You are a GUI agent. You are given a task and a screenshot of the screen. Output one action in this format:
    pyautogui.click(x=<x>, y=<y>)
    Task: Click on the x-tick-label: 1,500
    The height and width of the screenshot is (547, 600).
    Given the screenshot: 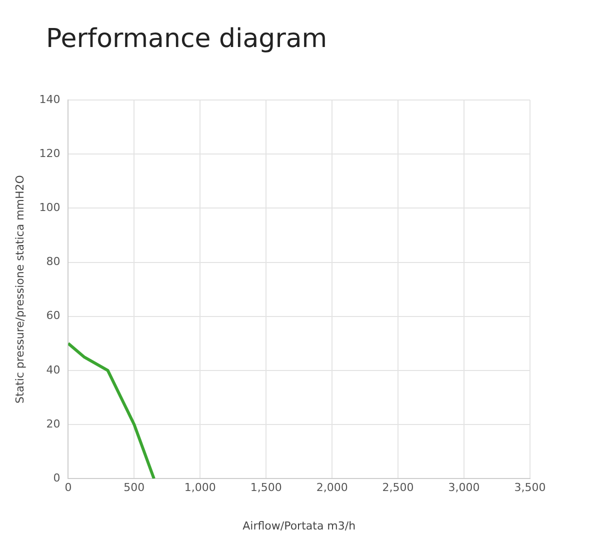 What is the action you would take?
    pyautogui.click(x=266, y=487)
    